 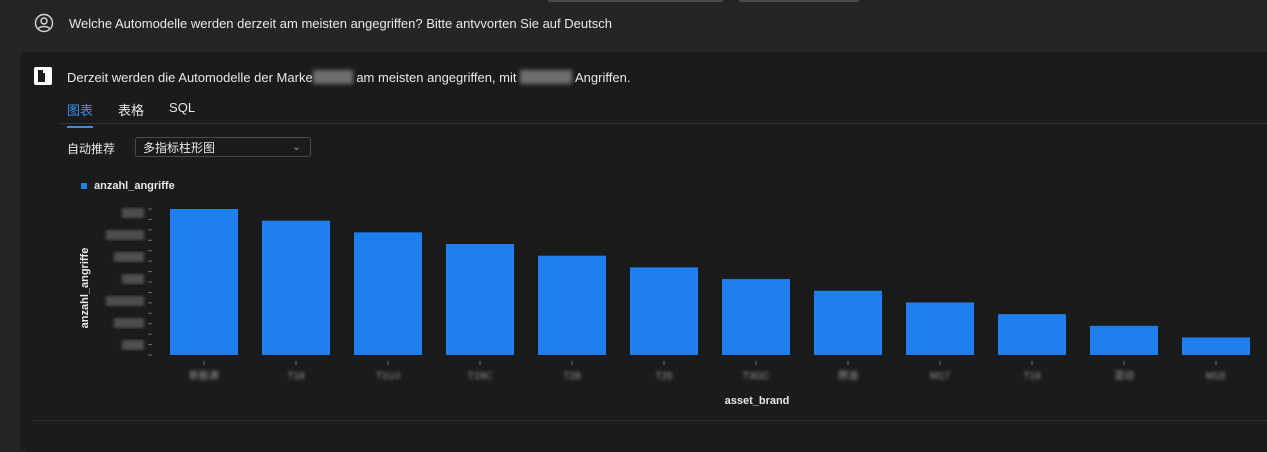 What do you see at coordinates (546, 77) in the screenshot?
I see `redacted-count` at bounding box center [546, 77].